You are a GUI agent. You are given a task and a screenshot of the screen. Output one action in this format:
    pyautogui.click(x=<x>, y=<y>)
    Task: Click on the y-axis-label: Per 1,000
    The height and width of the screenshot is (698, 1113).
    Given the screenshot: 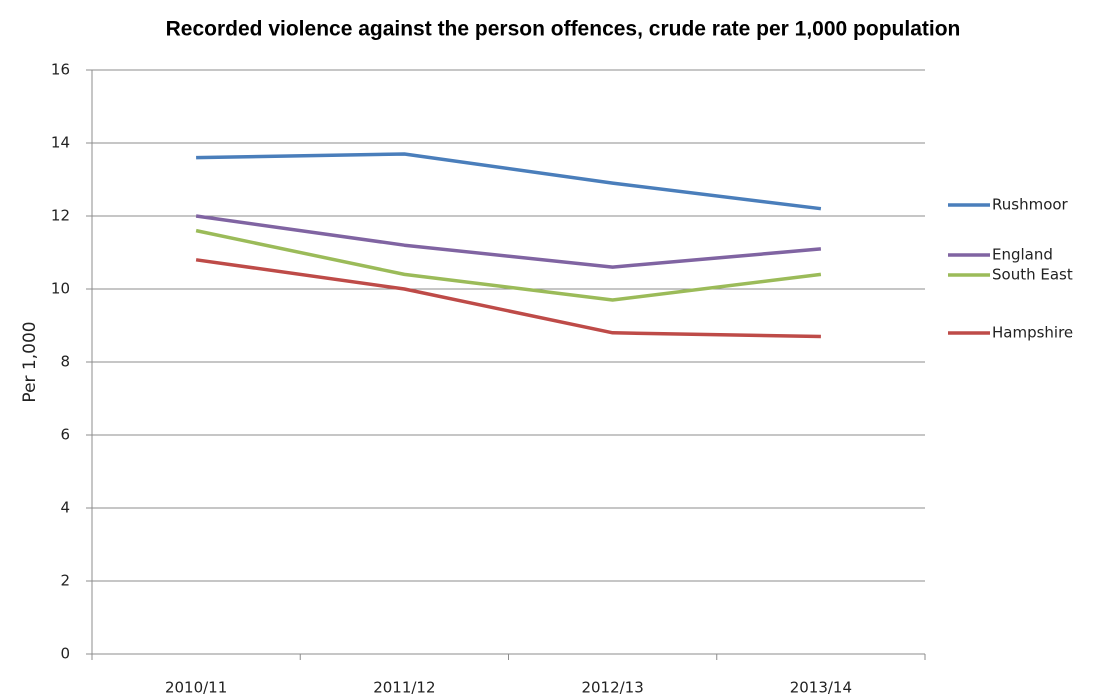 What is the action you would take?
    pyautogui.click(x=30, y=361)
    